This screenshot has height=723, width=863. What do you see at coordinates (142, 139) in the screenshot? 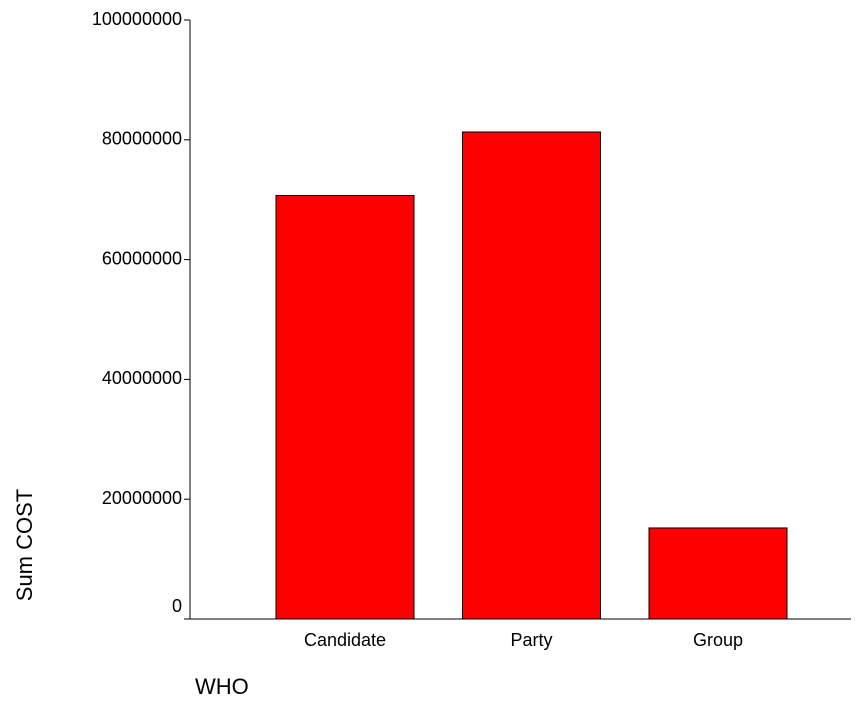
I see `y-tick-label: 80000000` at bounding box center [142, 139].